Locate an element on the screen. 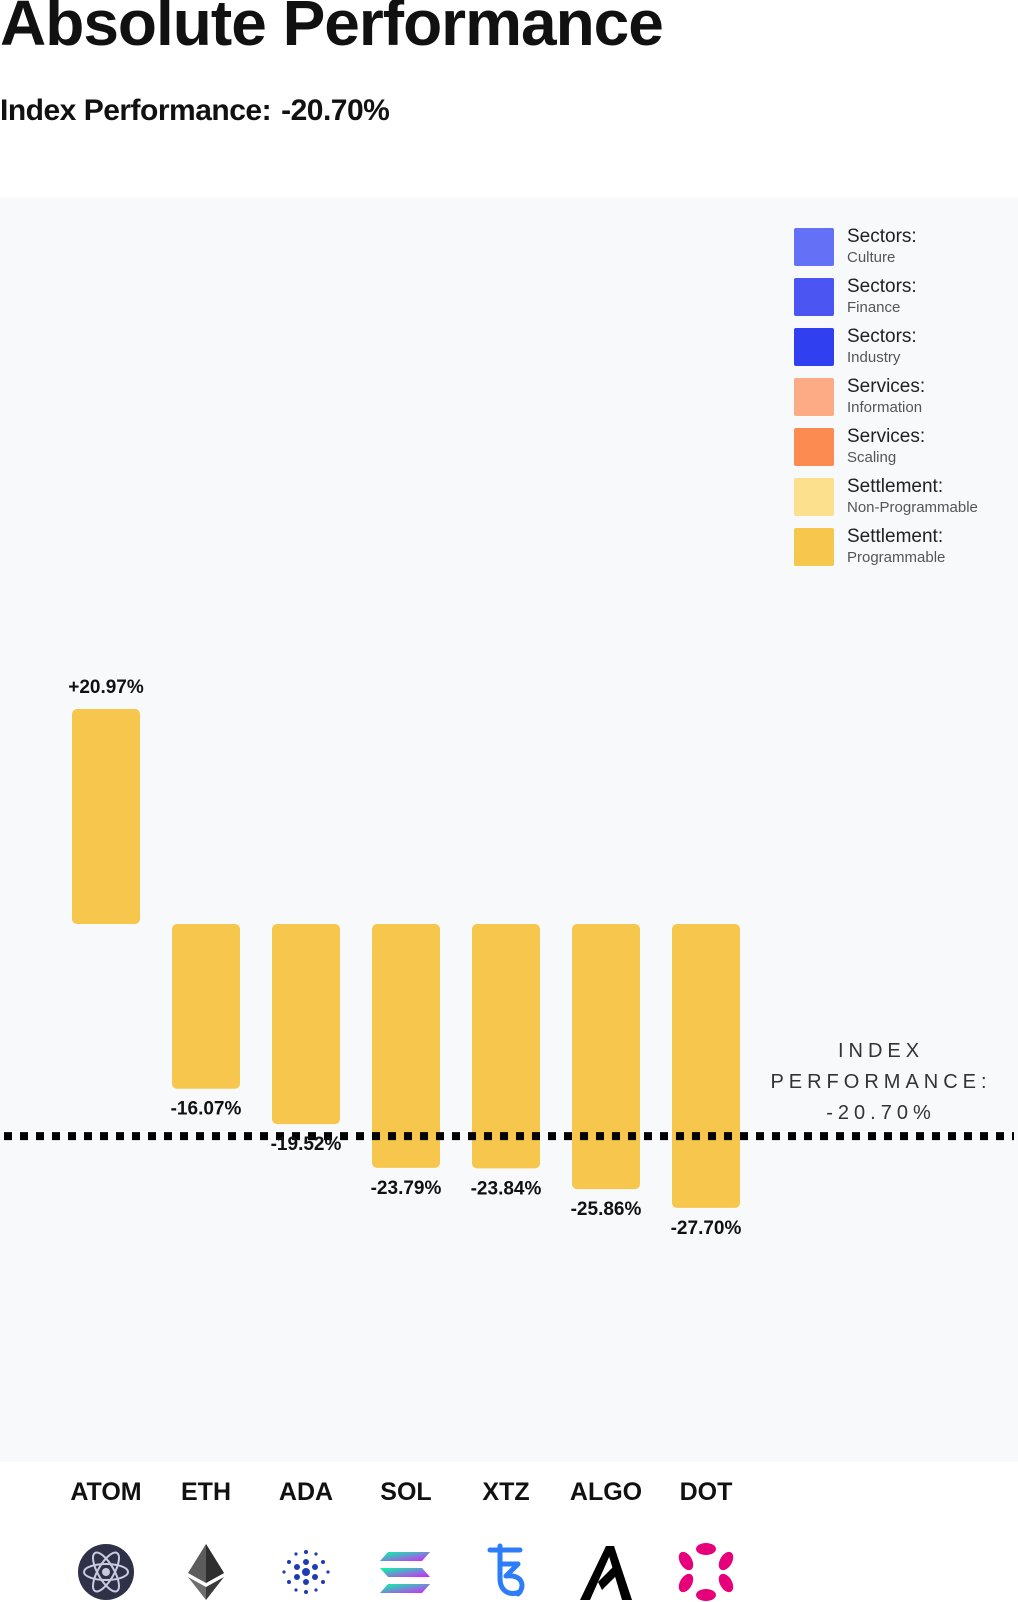  bar-sol is located at coordinates (406, 1046).